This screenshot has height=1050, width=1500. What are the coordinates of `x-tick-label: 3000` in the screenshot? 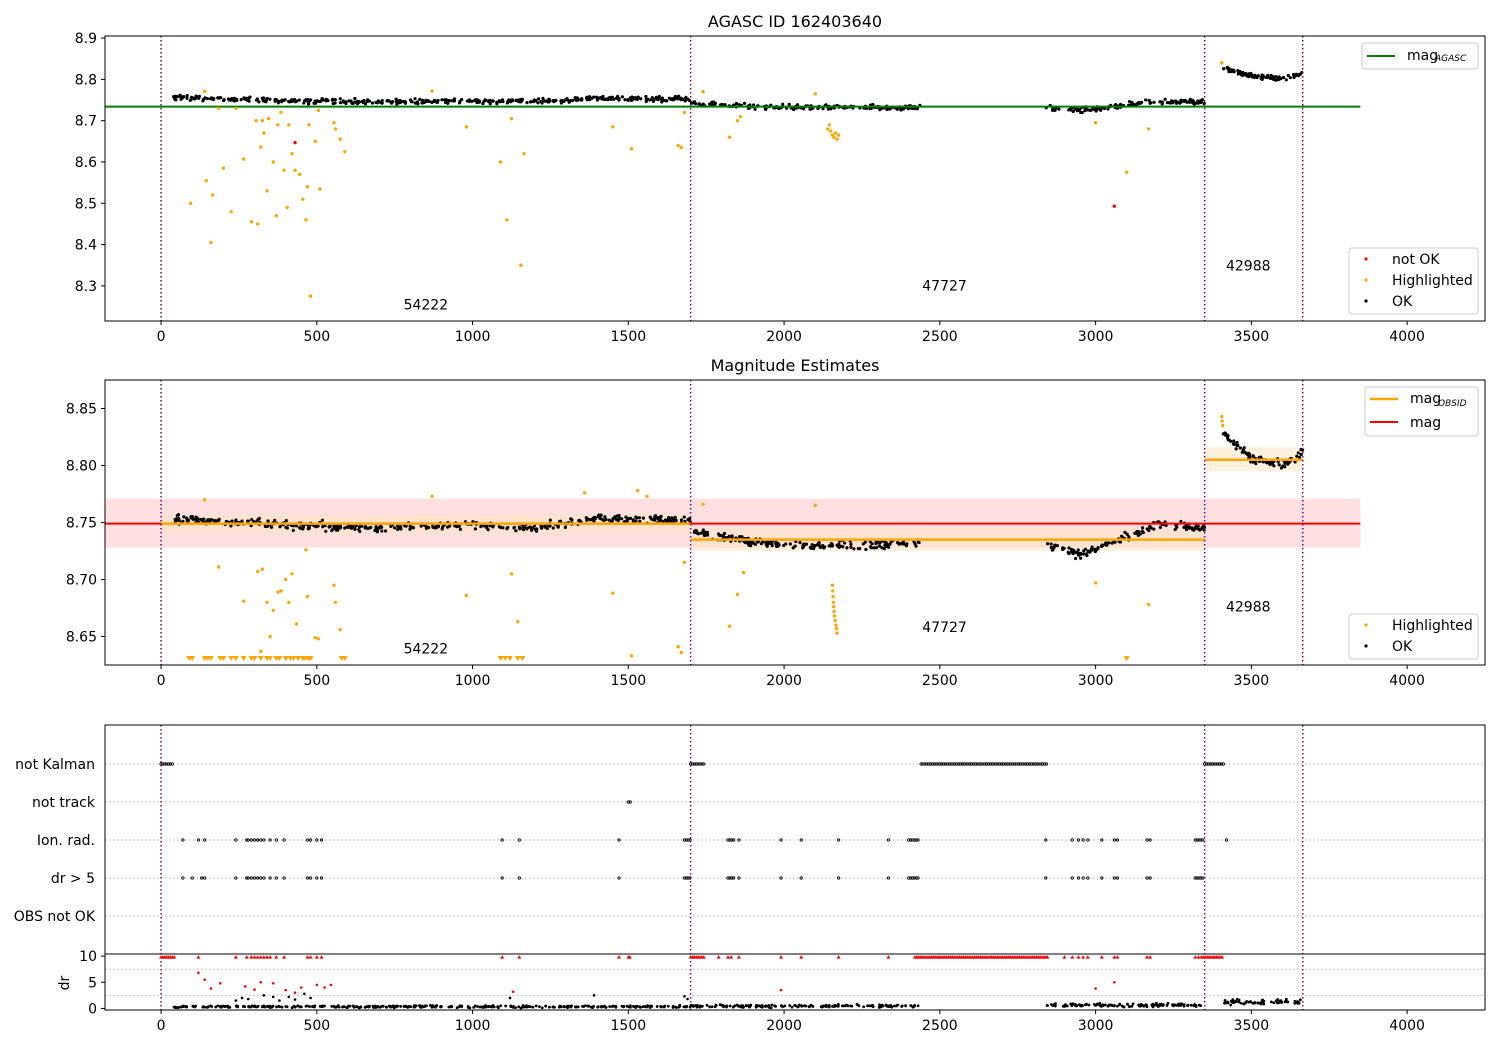 It's located at (1096, 1026).